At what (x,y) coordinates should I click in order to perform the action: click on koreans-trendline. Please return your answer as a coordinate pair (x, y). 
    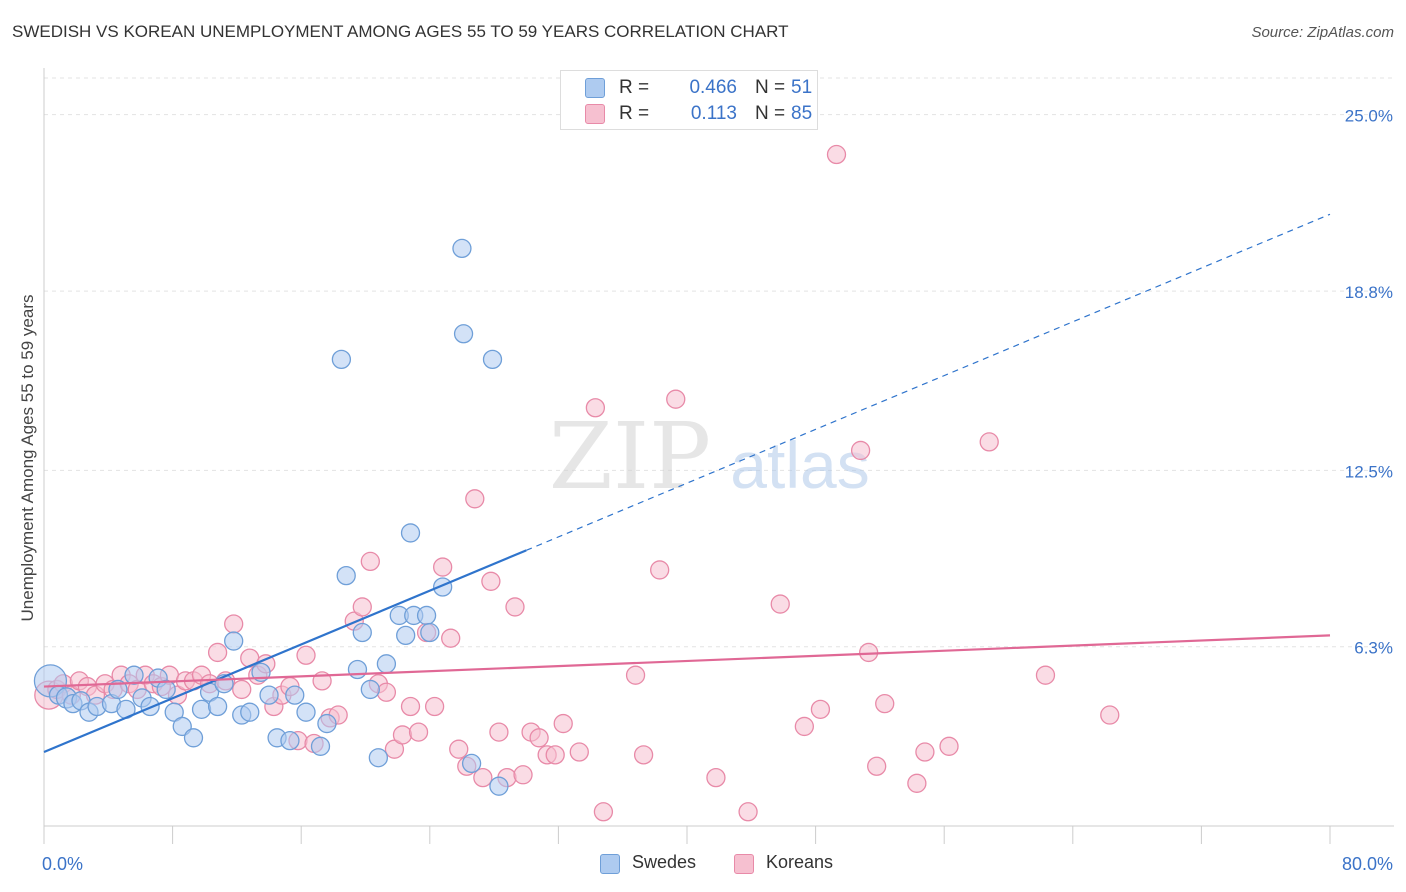
    Looking at the image, I should click on (687, 661).